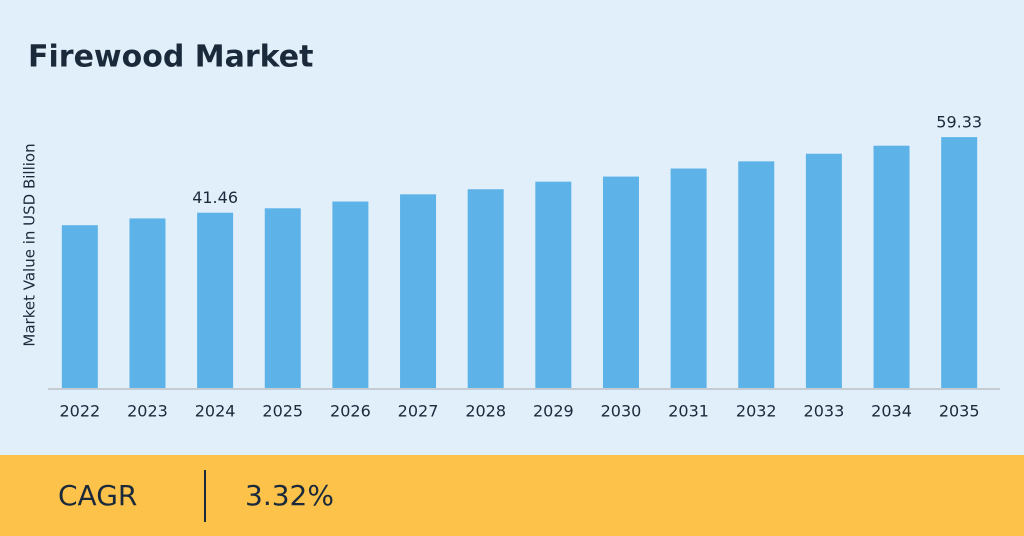  I want to click on value-label: 59.33, so click(959, 122).